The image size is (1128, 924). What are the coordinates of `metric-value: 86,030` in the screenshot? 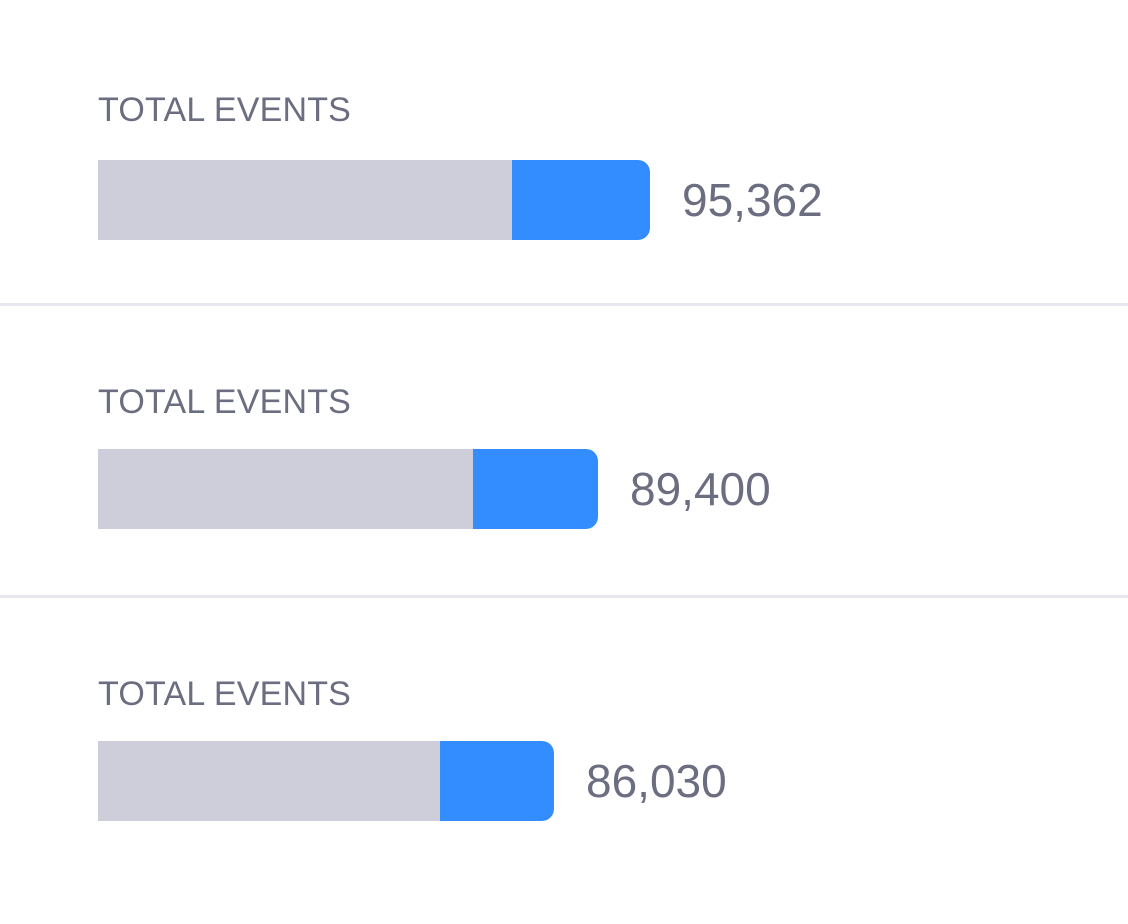 It's located at (656, 781).